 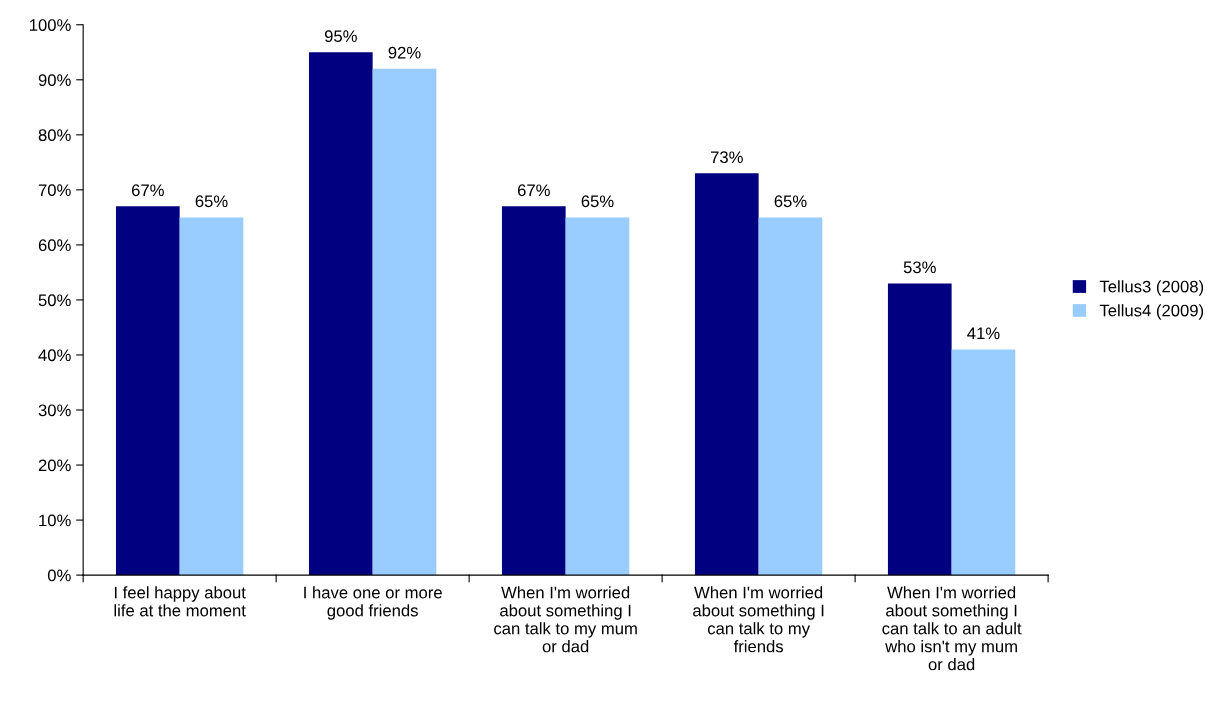 I want to click on y-tick-label: 100%, so click(x=50, y=25).